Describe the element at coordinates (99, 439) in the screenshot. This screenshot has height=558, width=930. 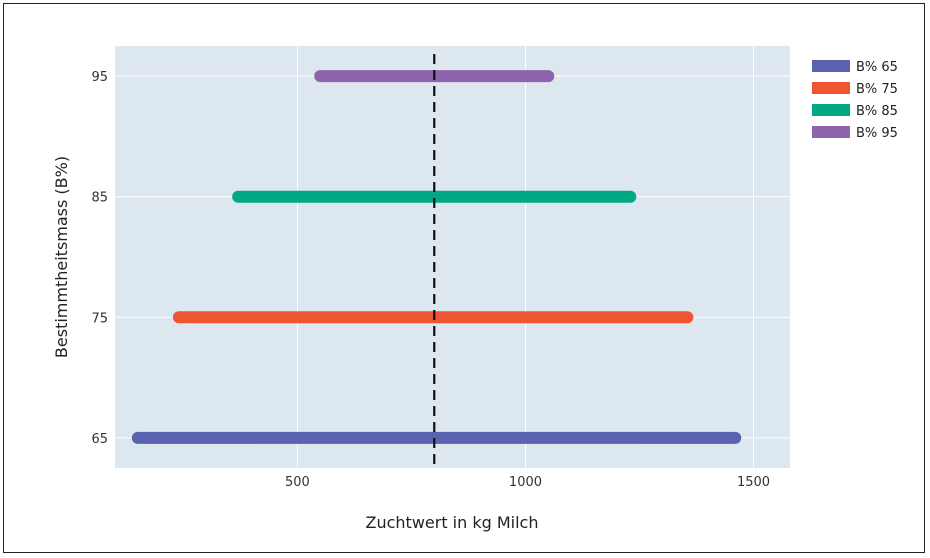
I see `y-tick-label: 65` at that location.